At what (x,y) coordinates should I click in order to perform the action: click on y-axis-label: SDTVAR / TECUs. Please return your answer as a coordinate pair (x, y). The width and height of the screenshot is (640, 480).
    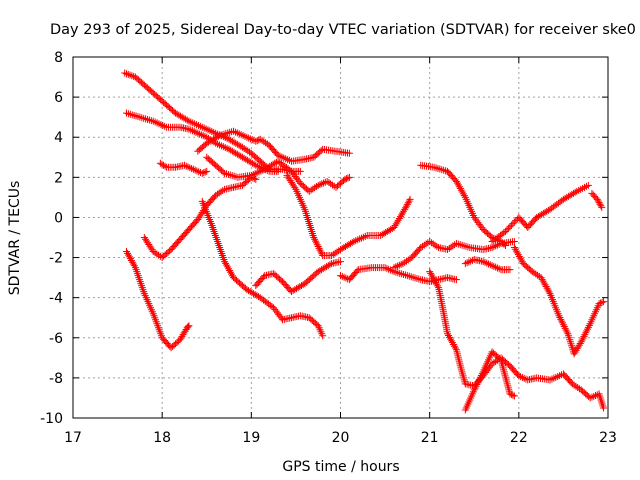
    Looking at the image, I should click on (15, 238).